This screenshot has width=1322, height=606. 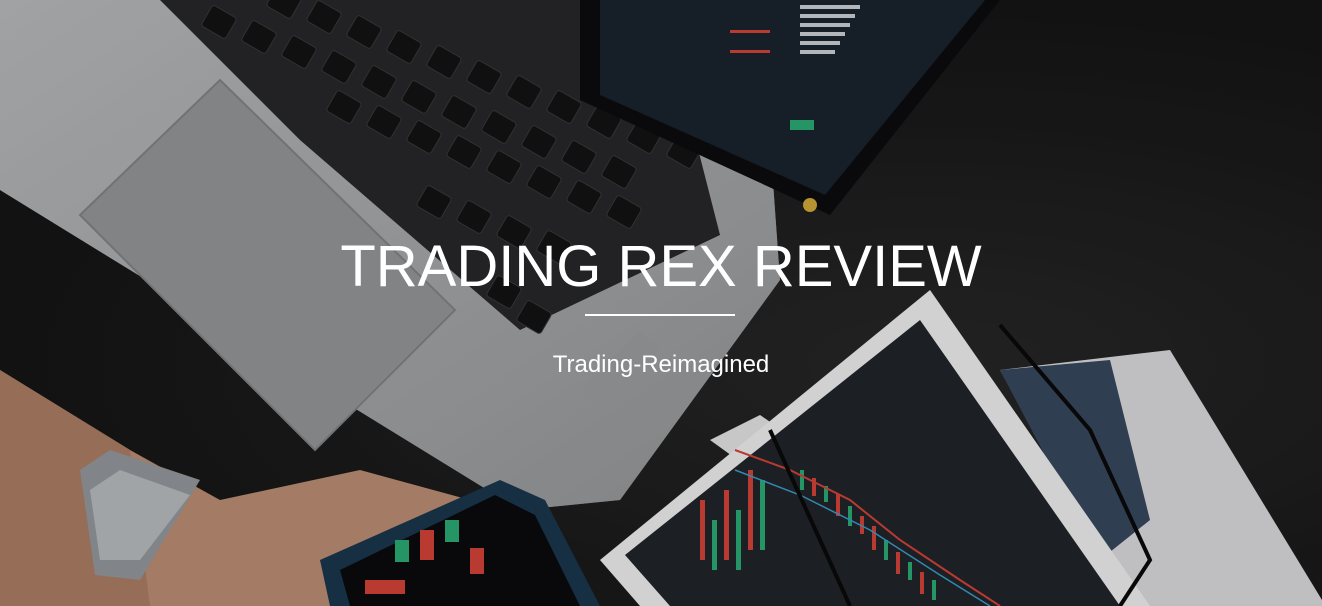 What do you see at coordinates (661, 364) in the screenshot?
I see `page-subtitle: Trading-Reimagined` at bounding box center [661, 364].